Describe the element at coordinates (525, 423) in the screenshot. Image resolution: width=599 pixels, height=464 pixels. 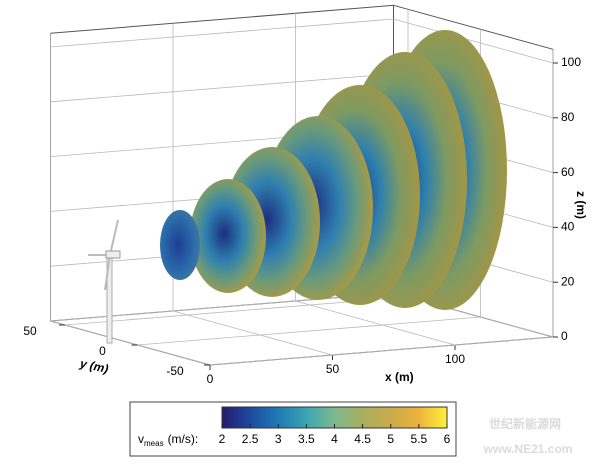
I see `watermark-name: 世纪新能源网` at that location.